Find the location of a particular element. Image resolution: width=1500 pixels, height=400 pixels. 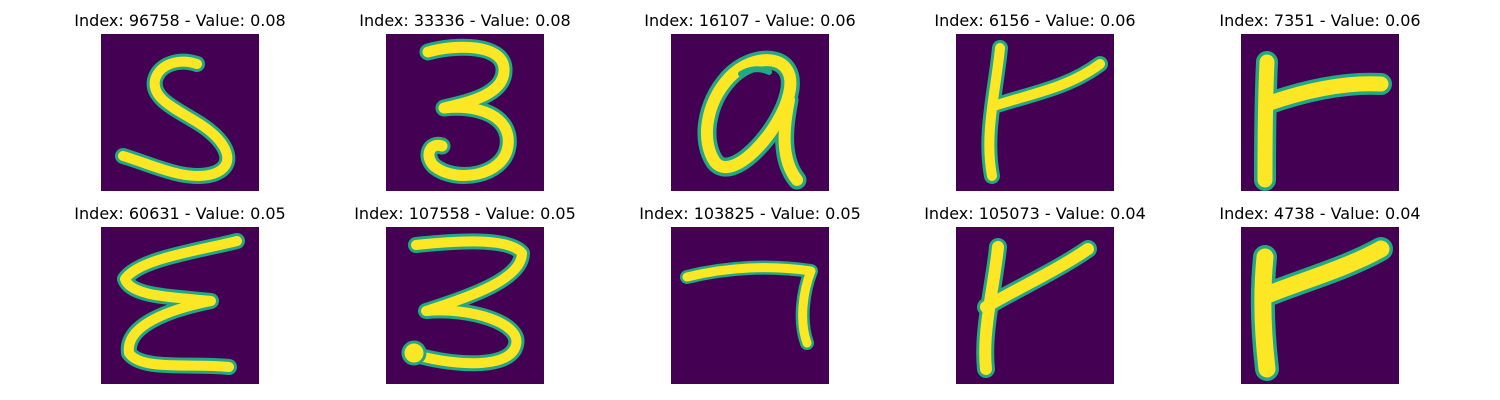

panel-title: Index: 33336 - Value: 0.08 is located at coordinates (465, 20).